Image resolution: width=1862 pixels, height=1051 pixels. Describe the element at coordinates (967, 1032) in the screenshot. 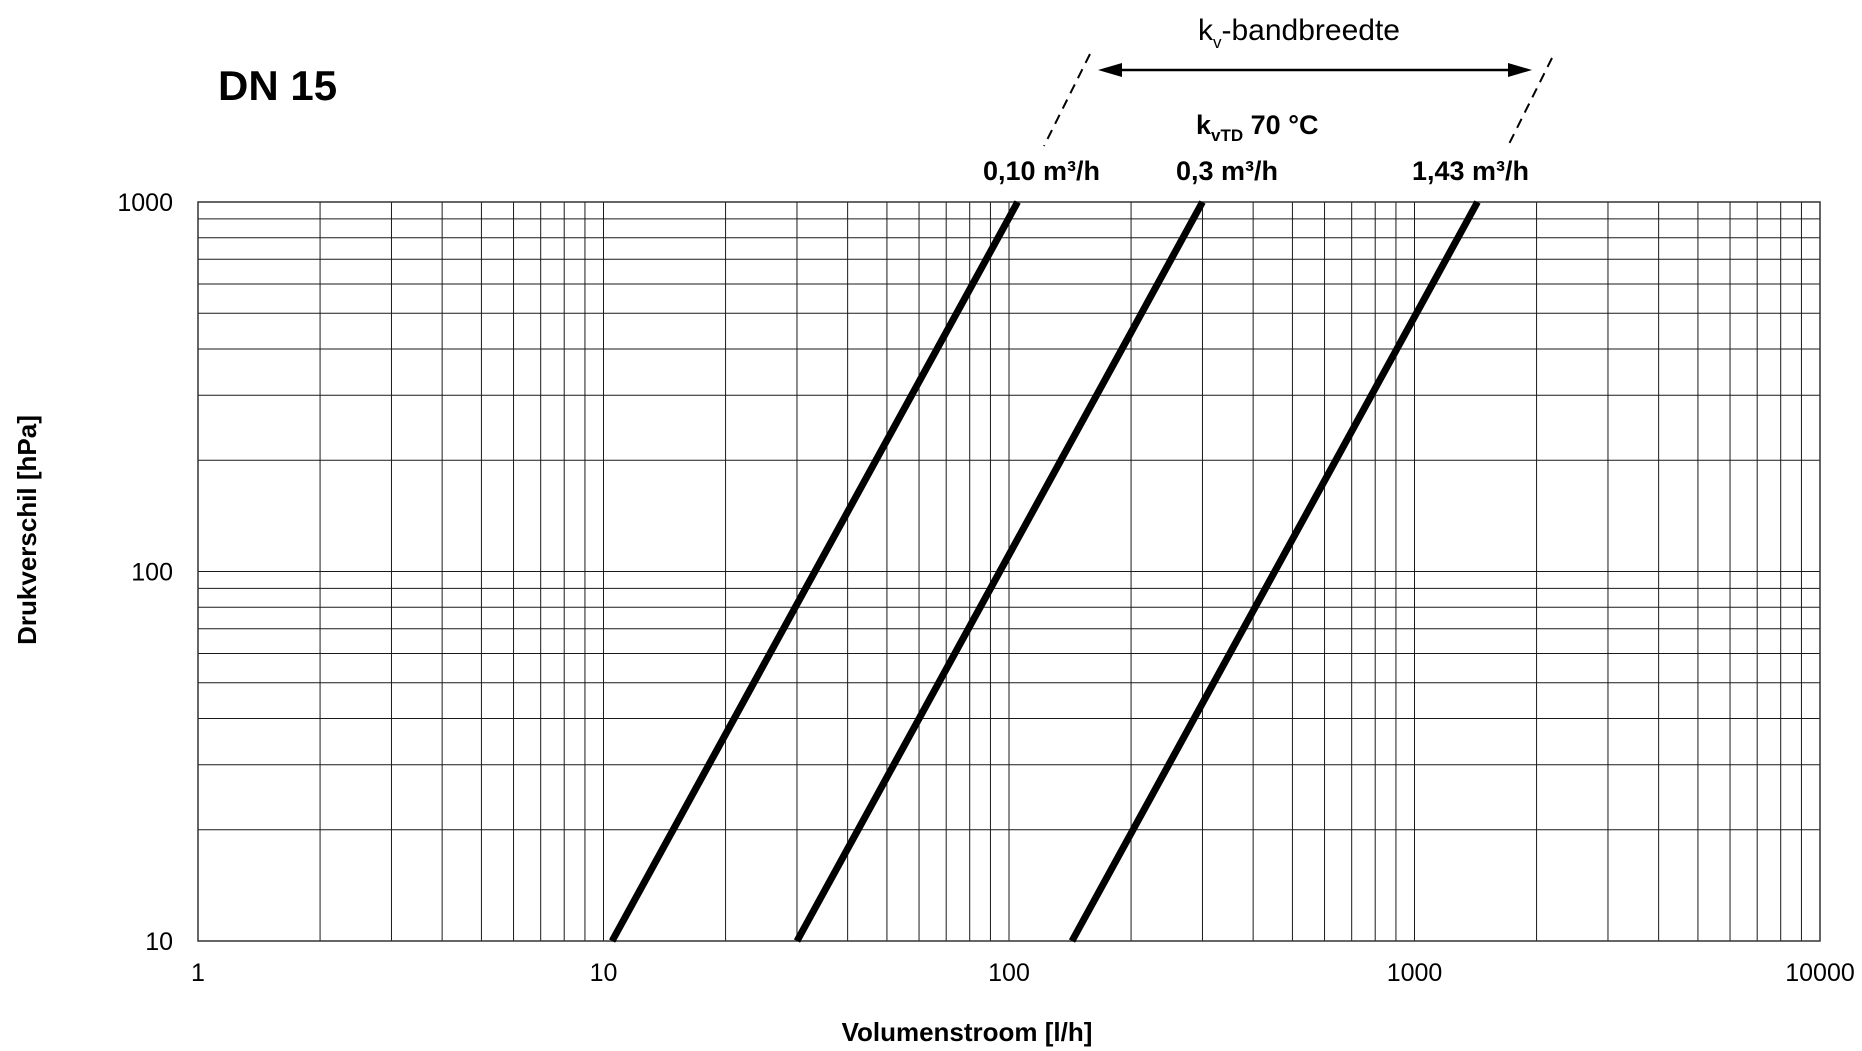

I see `x-axis-title: Volumenstroom [l/h]` at that location.